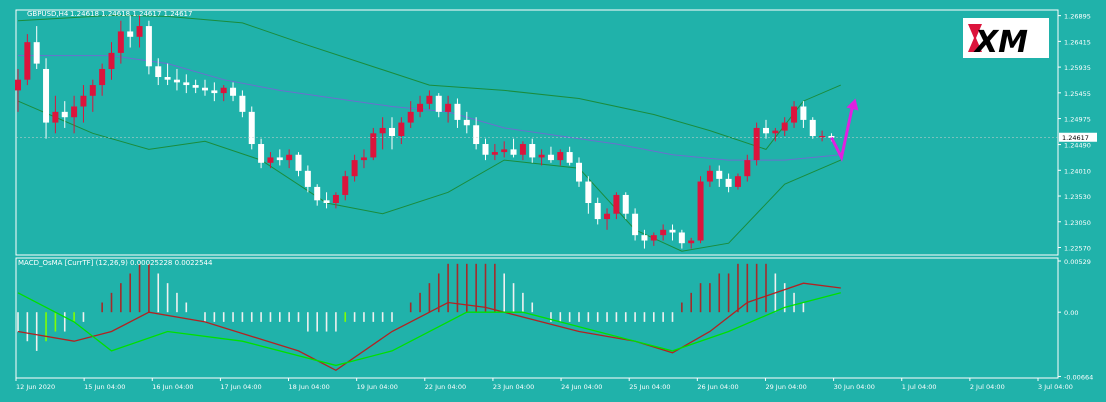 Image resolution: width=1106 pixels, height=402 pixels. What do you see at coordinates (1071, 313) in the screenshot?
I see `macd-tick-label: 0.00` at bounding box center [1071, 313].